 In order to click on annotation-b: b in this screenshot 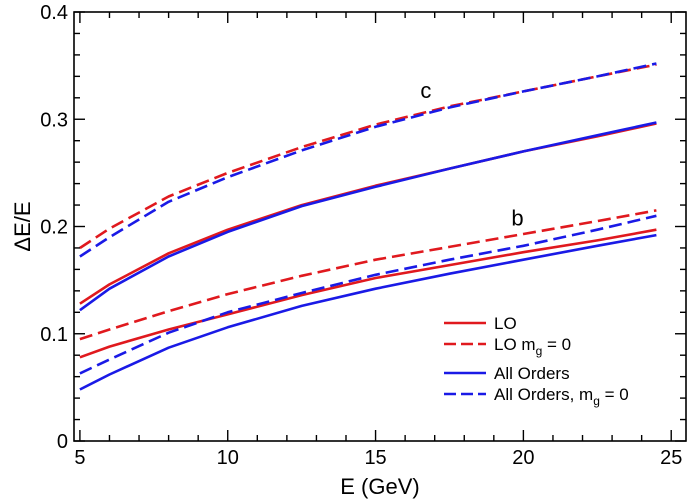, I will do `click(517, 217)`.